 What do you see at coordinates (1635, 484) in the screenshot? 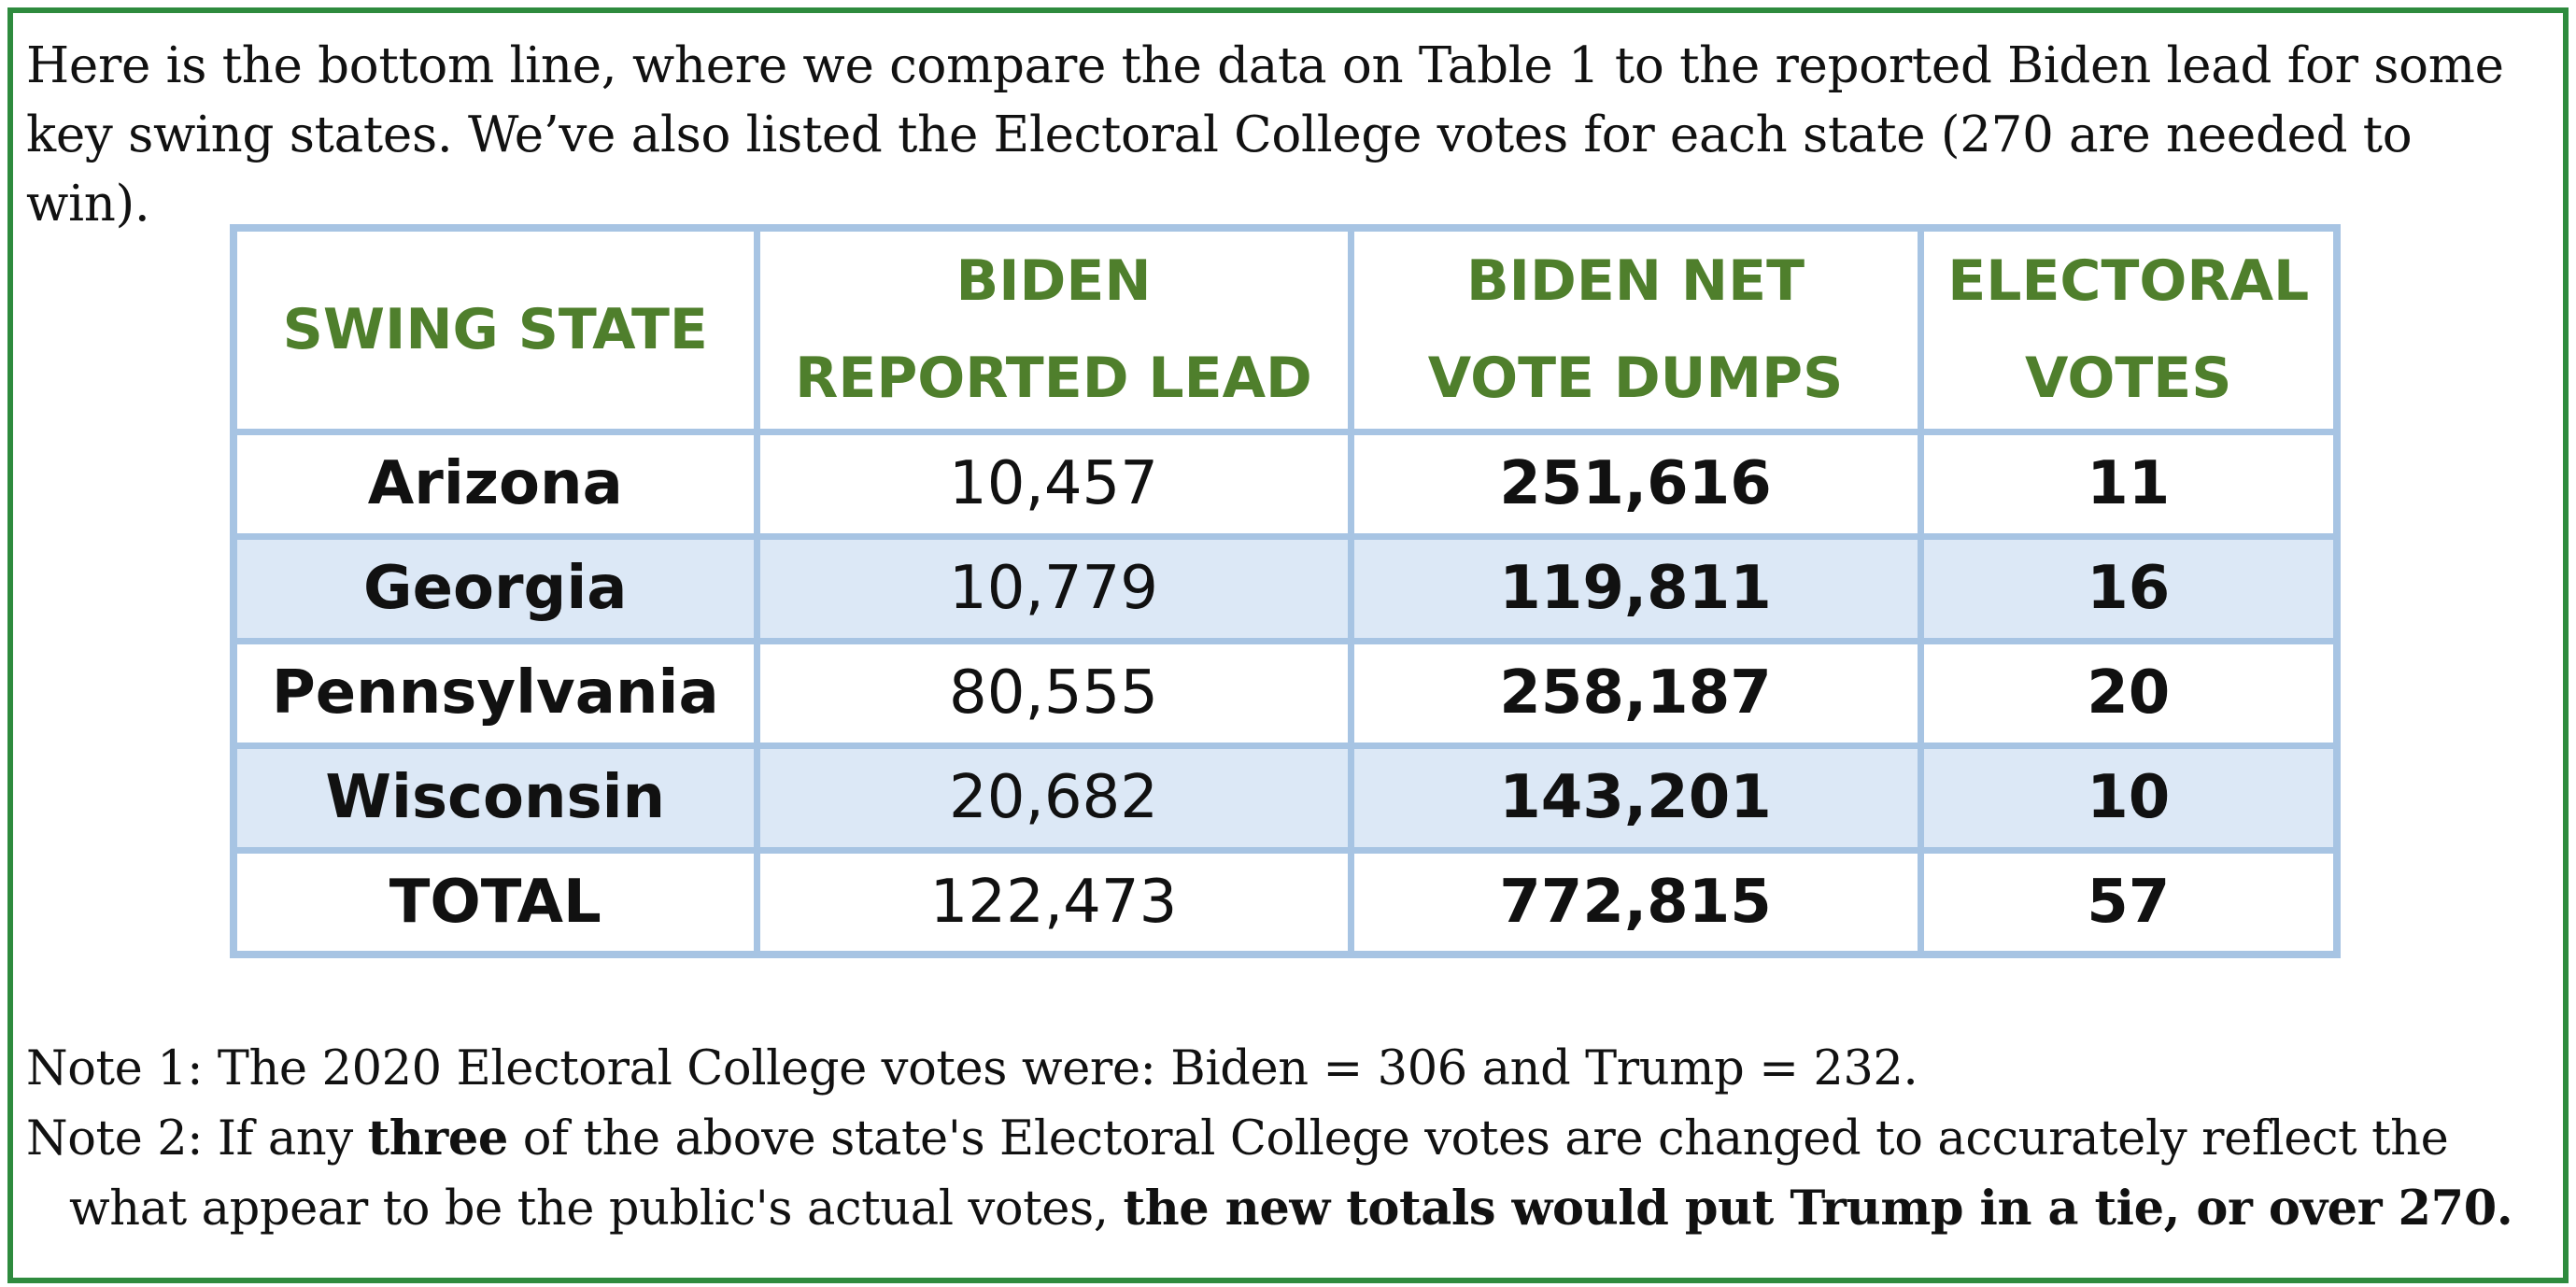
I see `dumps-cell: 251,616` at bounding box center [1635, 484].